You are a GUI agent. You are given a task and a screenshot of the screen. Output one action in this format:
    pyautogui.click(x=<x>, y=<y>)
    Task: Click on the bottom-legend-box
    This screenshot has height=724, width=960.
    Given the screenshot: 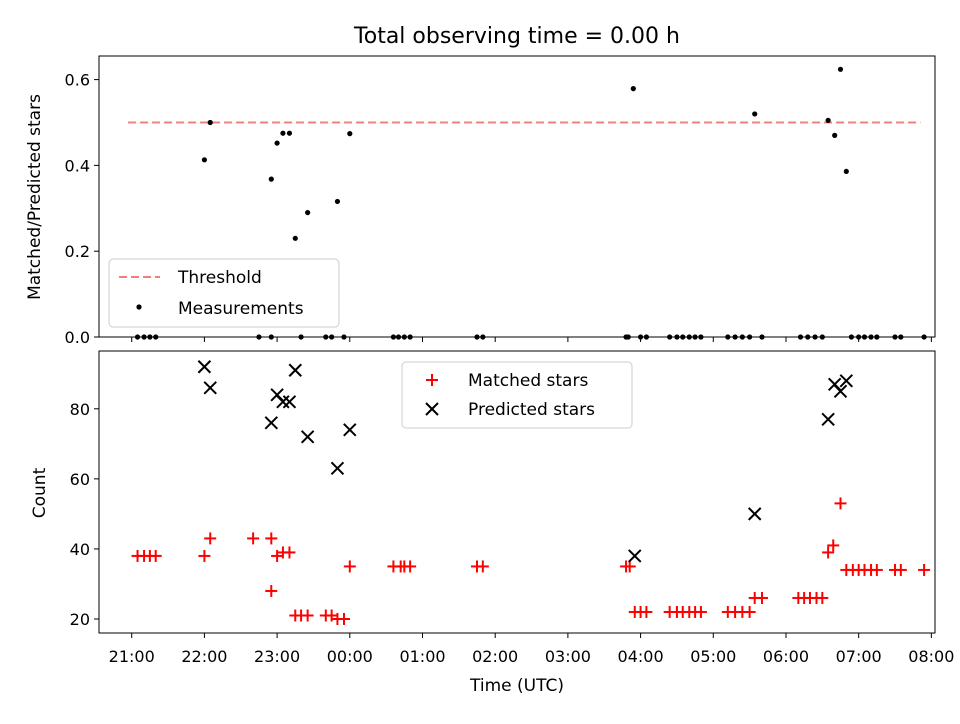 What is the action you would take?
    pyautogui.click(x=517, y=395)
    